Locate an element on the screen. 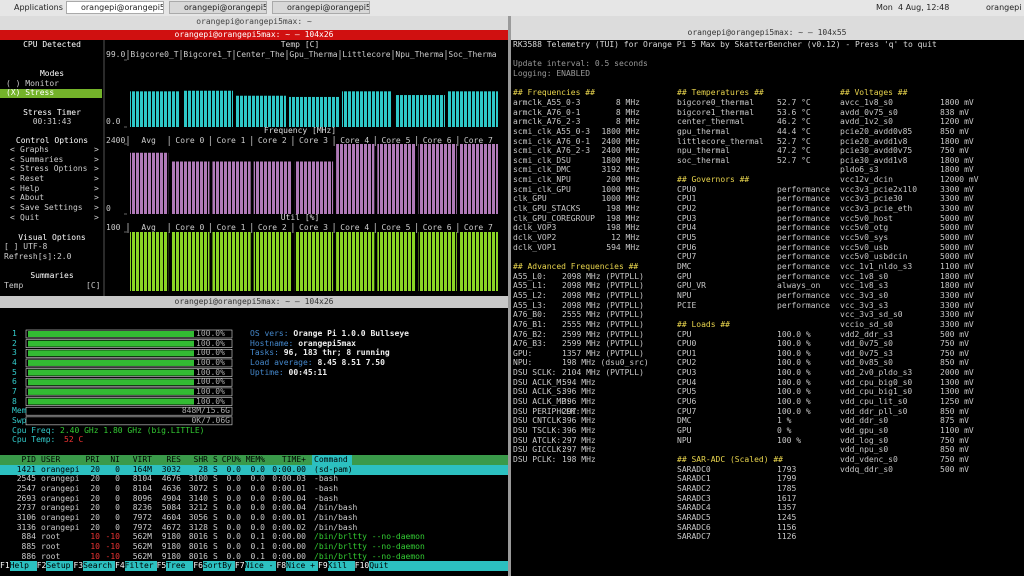 This screenshot has width=1024, height=576. metric-value: 396 MHz is located at coordinates (579, 392).